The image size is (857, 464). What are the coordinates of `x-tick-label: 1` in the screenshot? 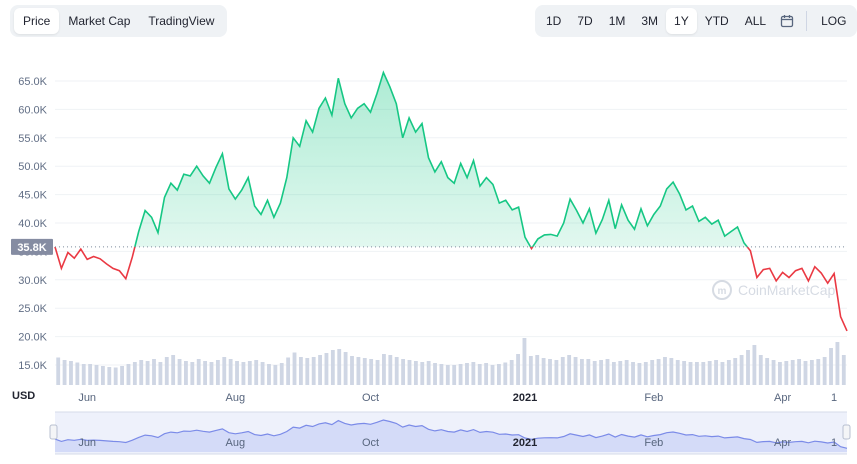 It's located at (834, 398).